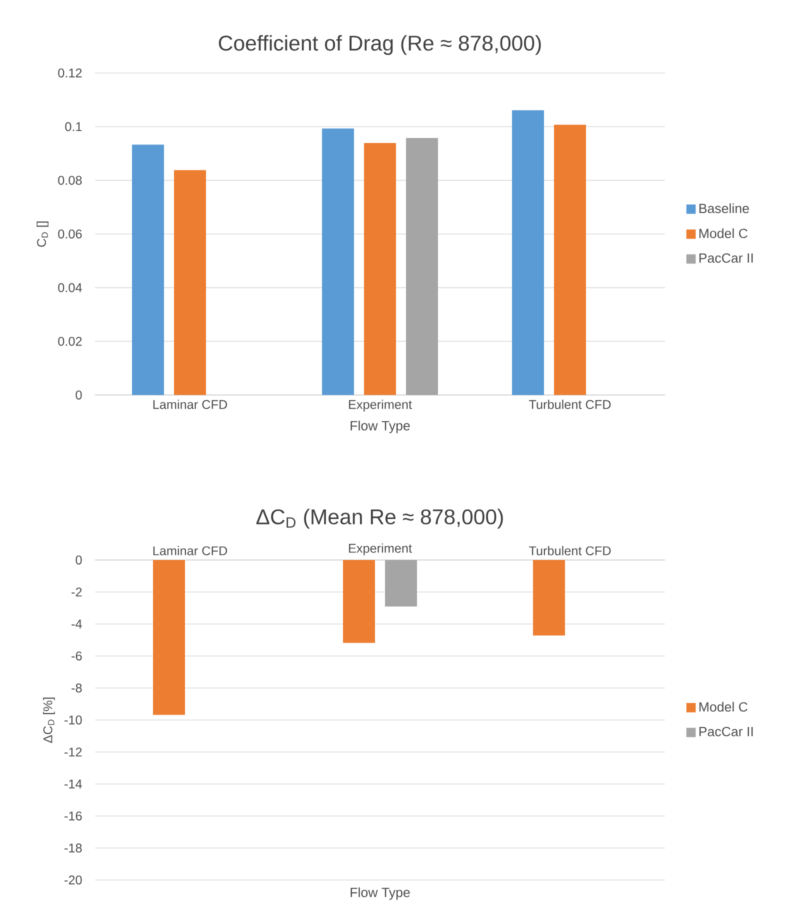 The width and height of the screenshot is (811, 914). I want to click on y-tick-label: -16, so click(73, 816).